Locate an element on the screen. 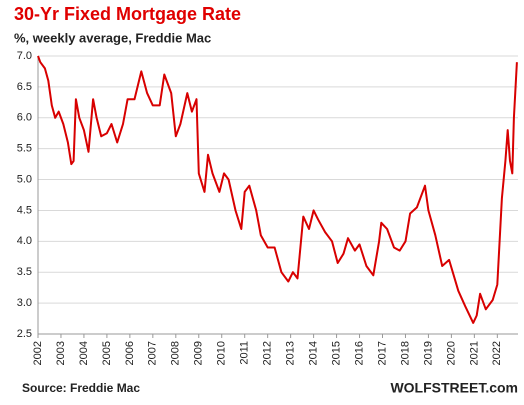 Image resolution: width=524 pixels, height=405 pixels. y-tick-label: 4.0 is located at coordinates (24, 241).